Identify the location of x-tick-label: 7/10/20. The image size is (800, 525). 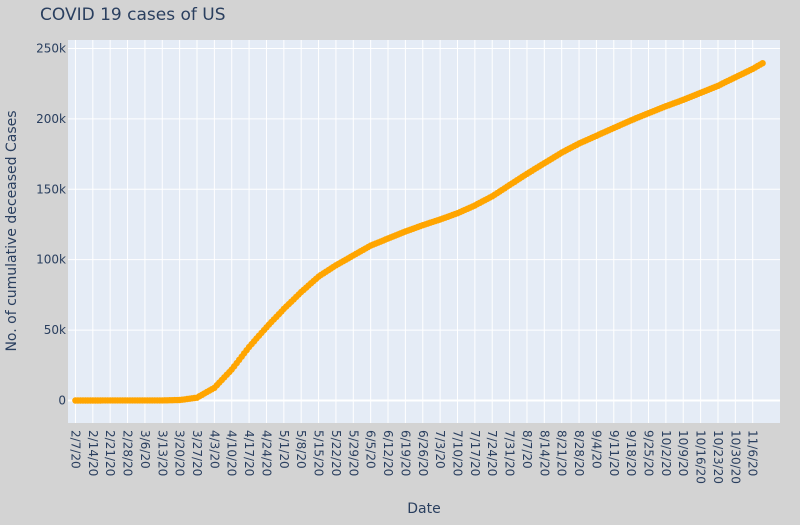
(457, 453).